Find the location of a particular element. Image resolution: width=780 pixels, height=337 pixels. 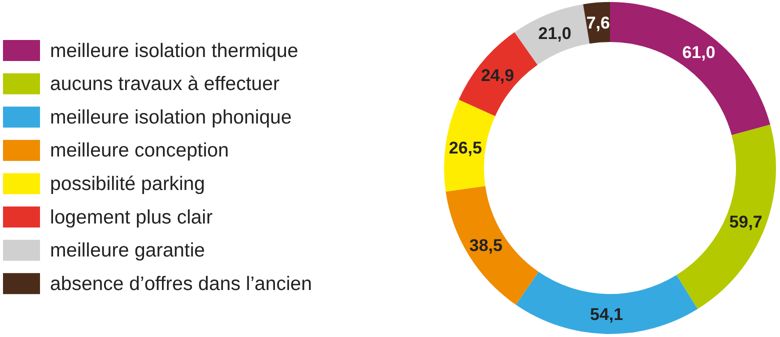

data-label: 38,5 is located at coordinates (485, 245).